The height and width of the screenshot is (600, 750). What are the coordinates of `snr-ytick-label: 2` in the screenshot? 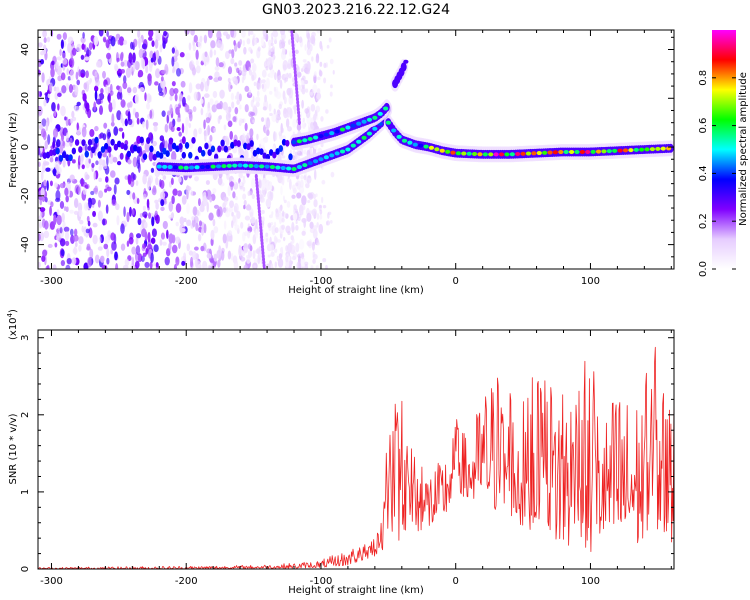 It's located at (25, 415).